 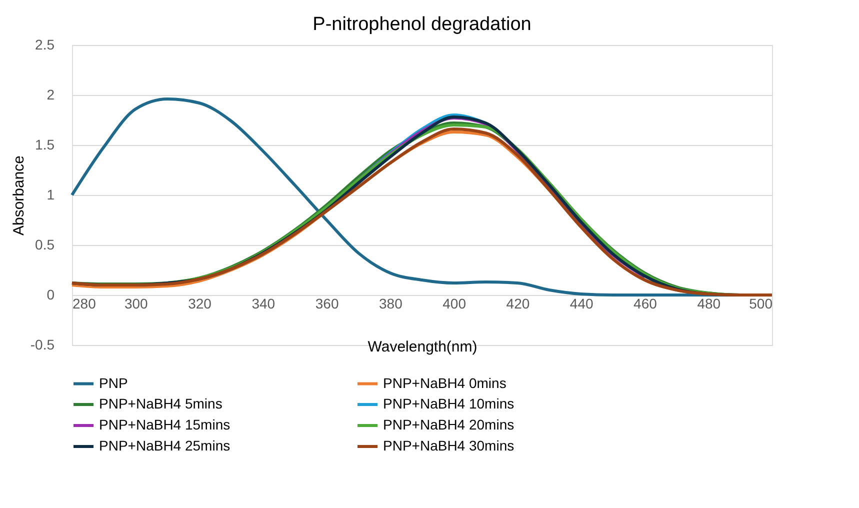 I want to click on legend-label: PNP+NaBH4 30mins, so click(x=448, y=446).